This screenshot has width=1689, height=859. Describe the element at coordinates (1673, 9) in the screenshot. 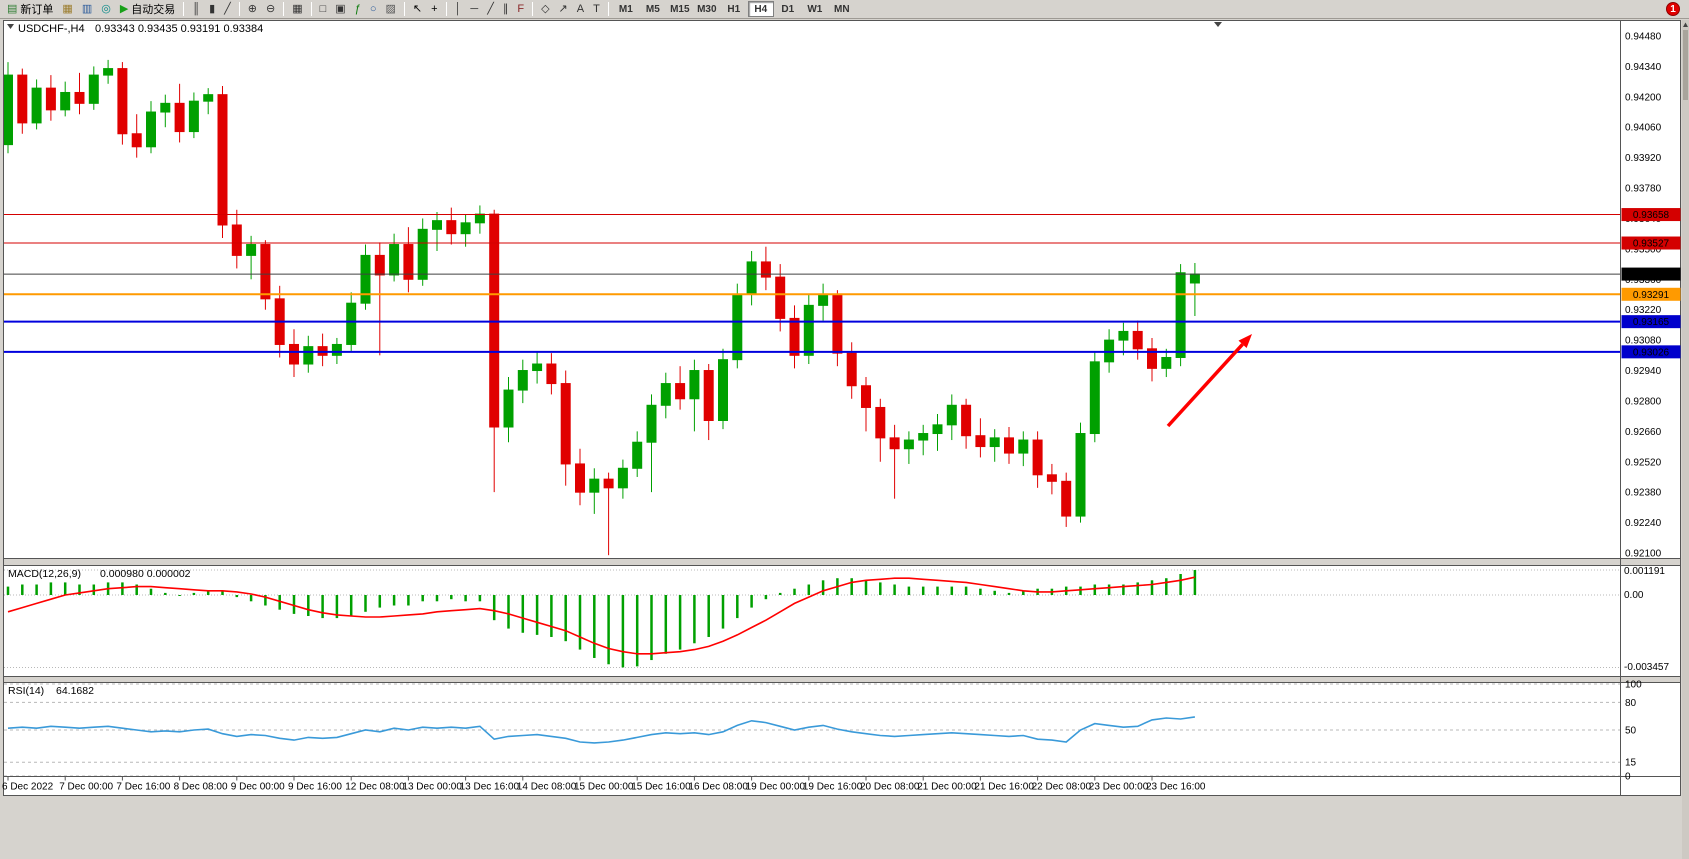

I see `notification-badge: 1` at that location.